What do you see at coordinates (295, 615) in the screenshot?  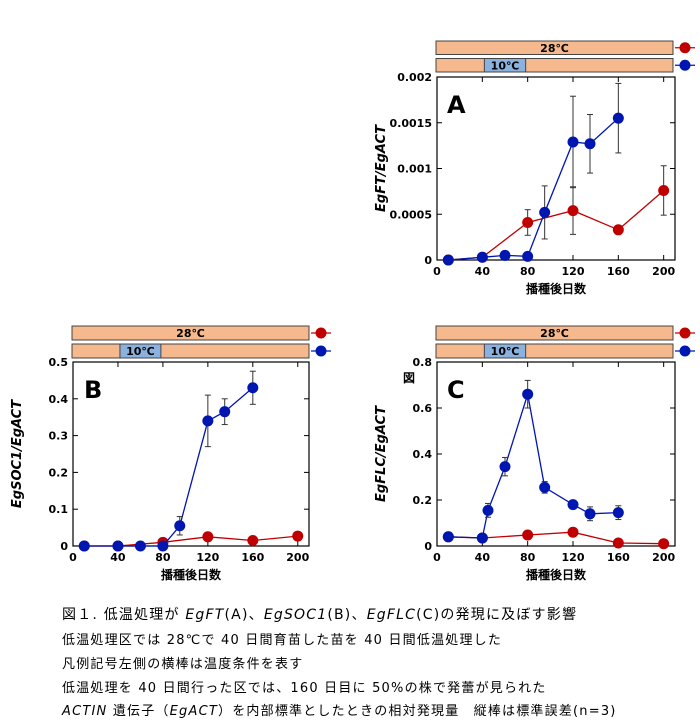 I see `caption-gene-soc1: EgSOC1` at bounding box center [295, 615].